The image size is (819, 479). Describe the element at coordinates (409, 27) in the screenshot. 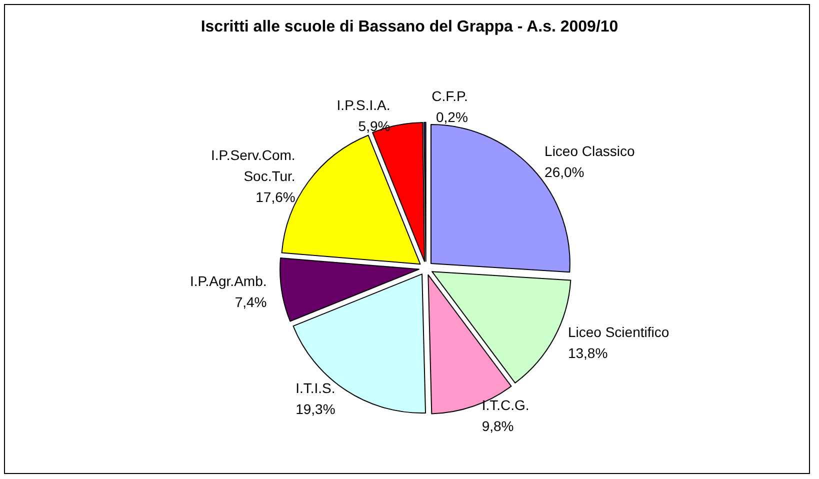

I see `chart-title: Iscritti alle scuole di Bassano del Grappa - A.s. 2009/10` at that location.